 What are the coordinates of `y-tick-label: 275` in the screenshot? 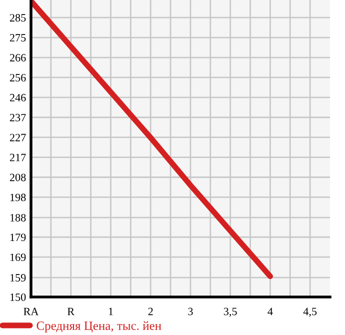 It's located at (18, 38).